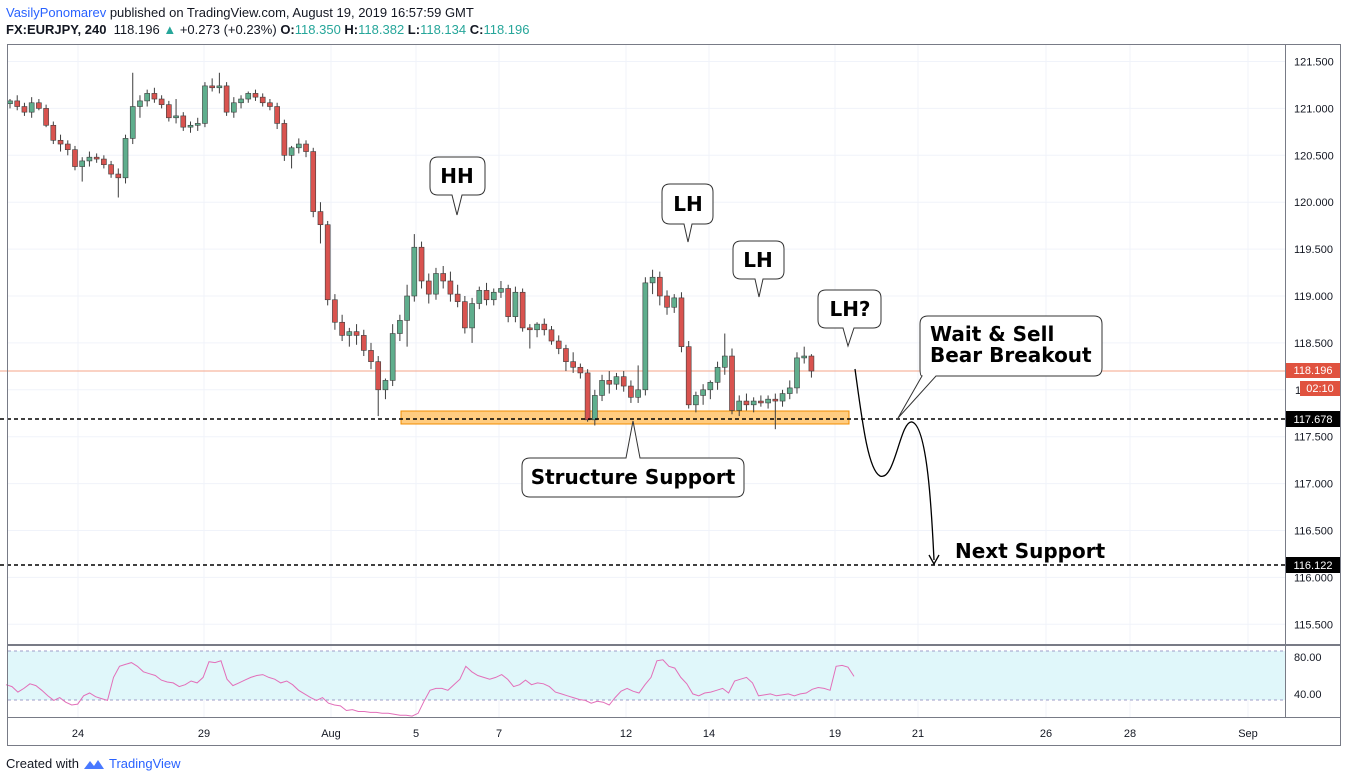 The image size is (1348, 782). What do you see at coordinates (506, 29) in the screenshot?
I see `close-value: 118.196` at bounding box center [506, 29].